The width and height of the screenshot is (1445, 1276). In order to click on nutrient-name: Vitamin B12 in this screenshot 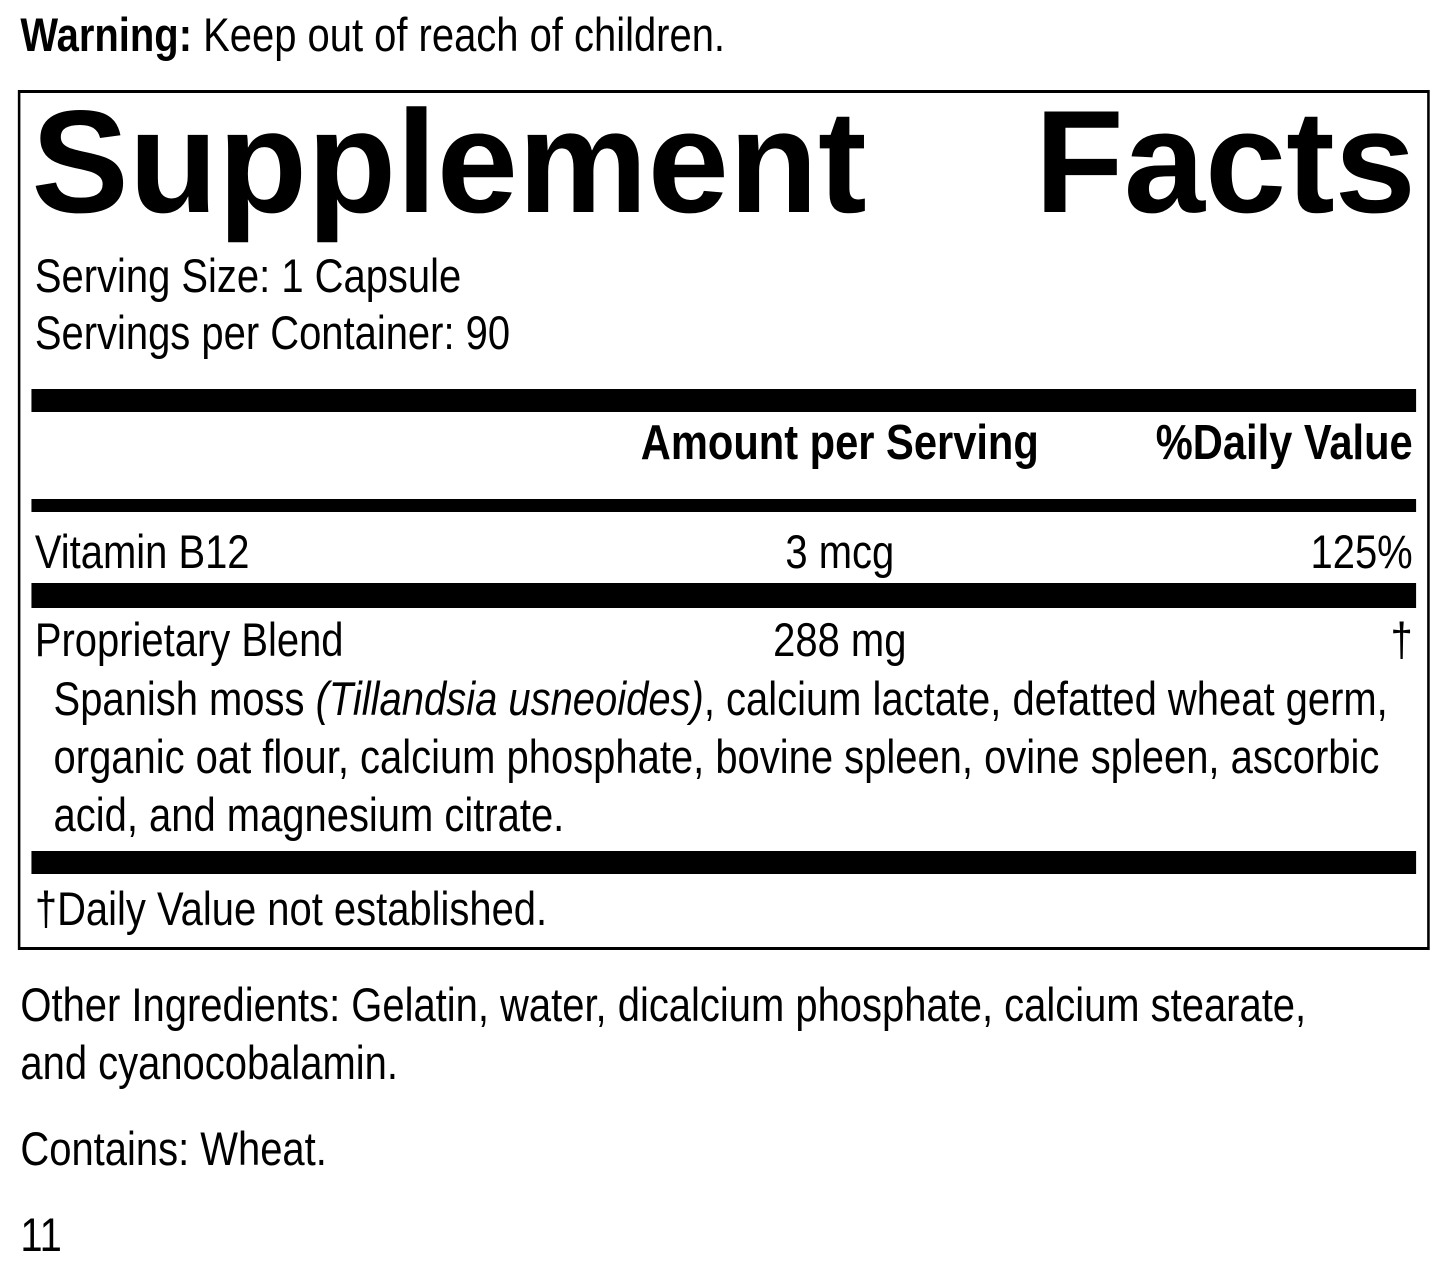, I will do `click(142, 551)`.